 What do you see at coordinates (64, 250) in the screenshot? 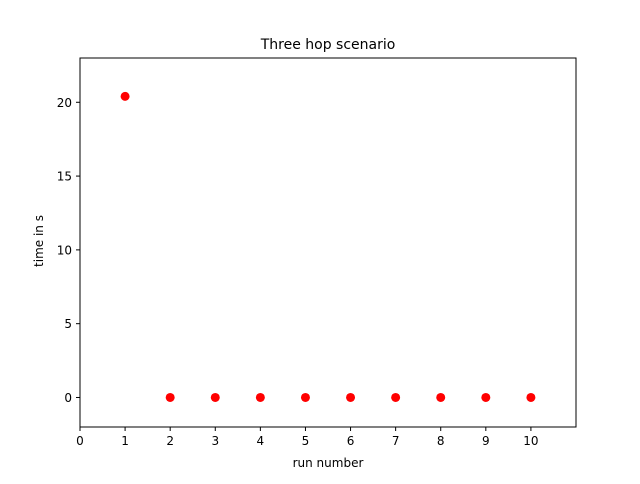
I see `y-tick-label: 10` at bounding box center [64, 250].